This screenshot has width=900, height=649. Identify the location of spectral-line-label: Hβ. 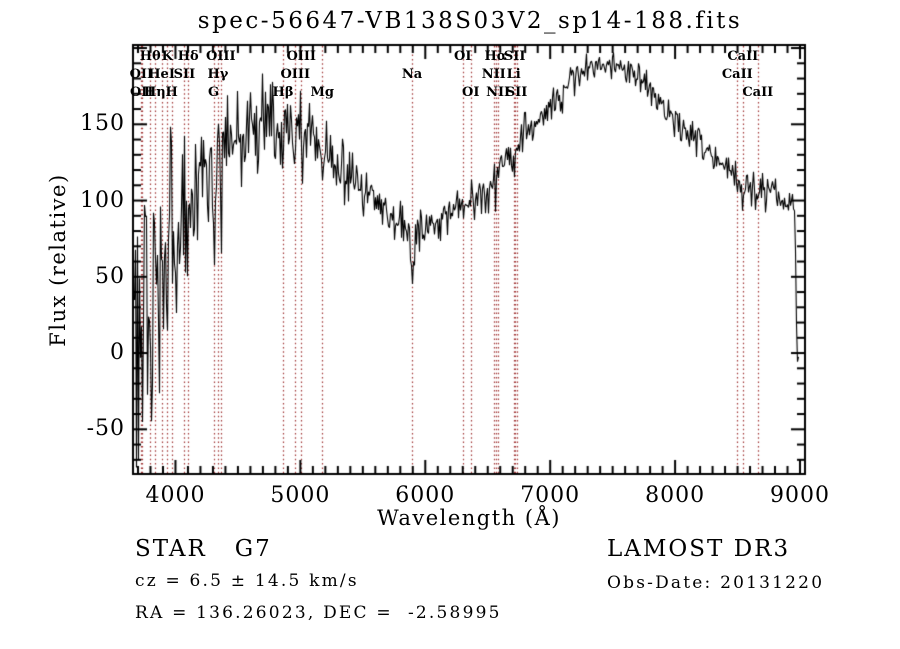
(283, 92).